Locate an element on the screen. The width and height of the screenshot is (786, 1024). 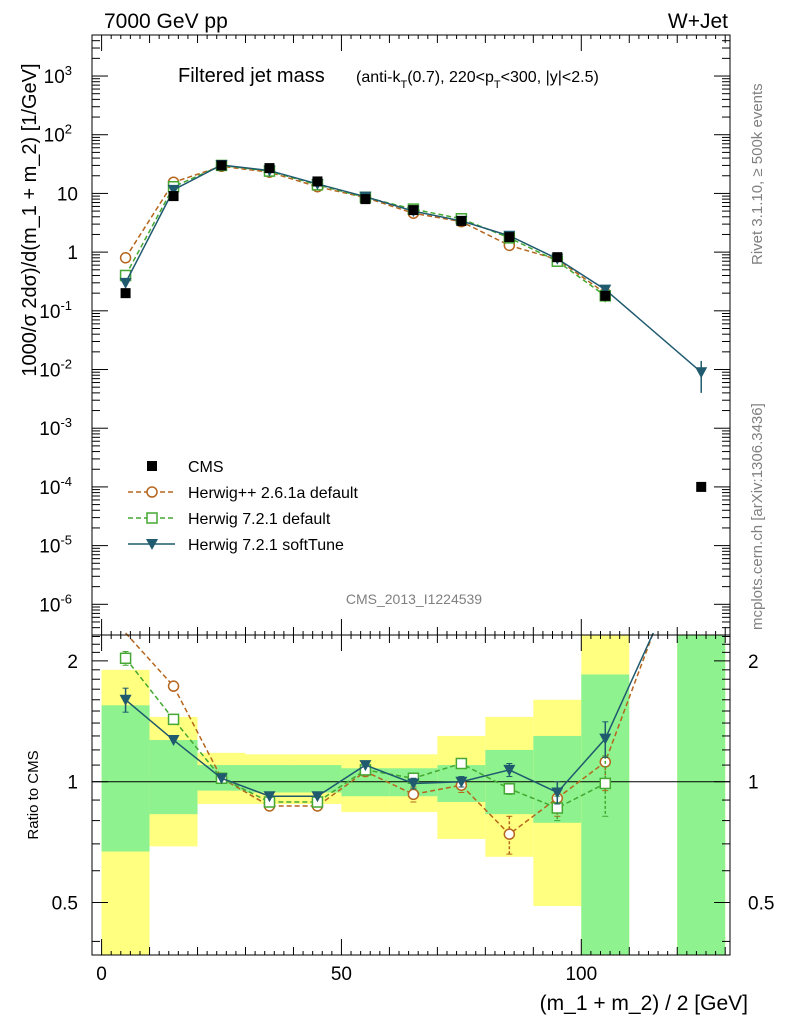
chart-title: Filtered jet mass is located at coordinates (251, 76).